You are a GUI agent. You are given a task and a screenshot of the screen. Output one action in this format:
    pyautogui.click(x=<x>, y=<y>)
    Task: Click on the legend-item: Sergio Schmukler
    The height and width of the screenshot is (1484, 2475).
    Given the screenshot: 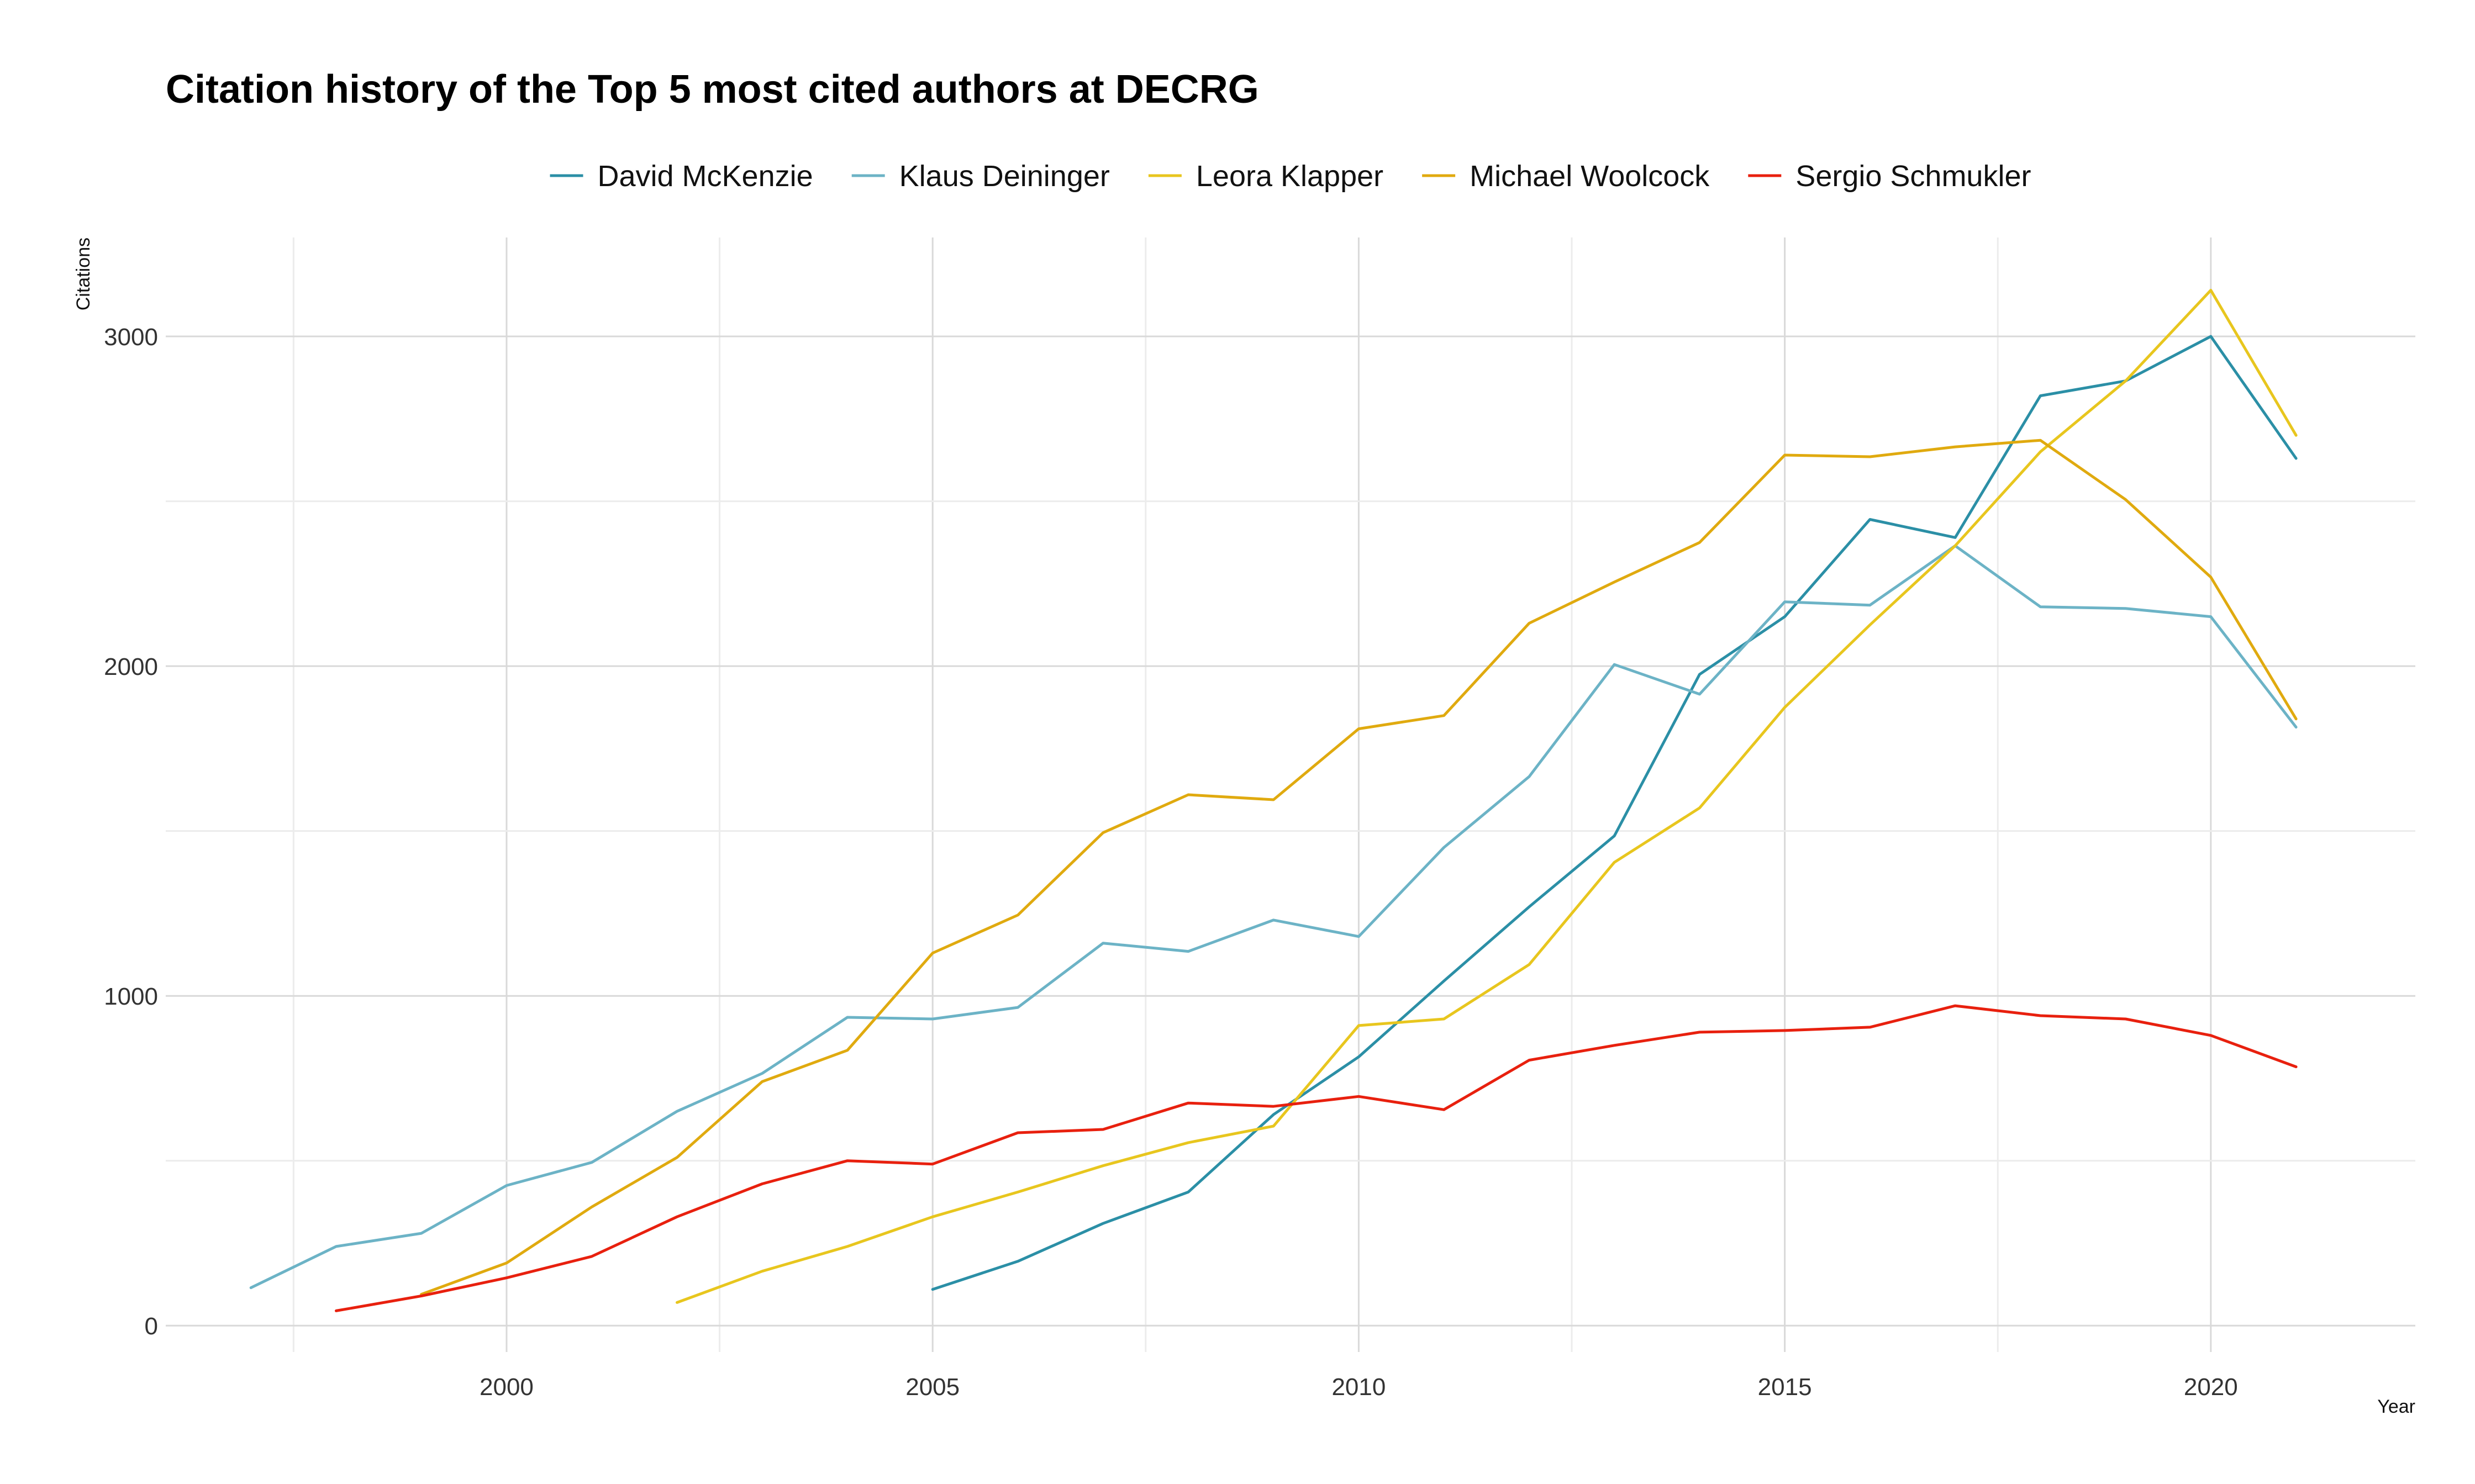 What is the action you would take?
    pyautogui.click(x=1889, y=177)
    